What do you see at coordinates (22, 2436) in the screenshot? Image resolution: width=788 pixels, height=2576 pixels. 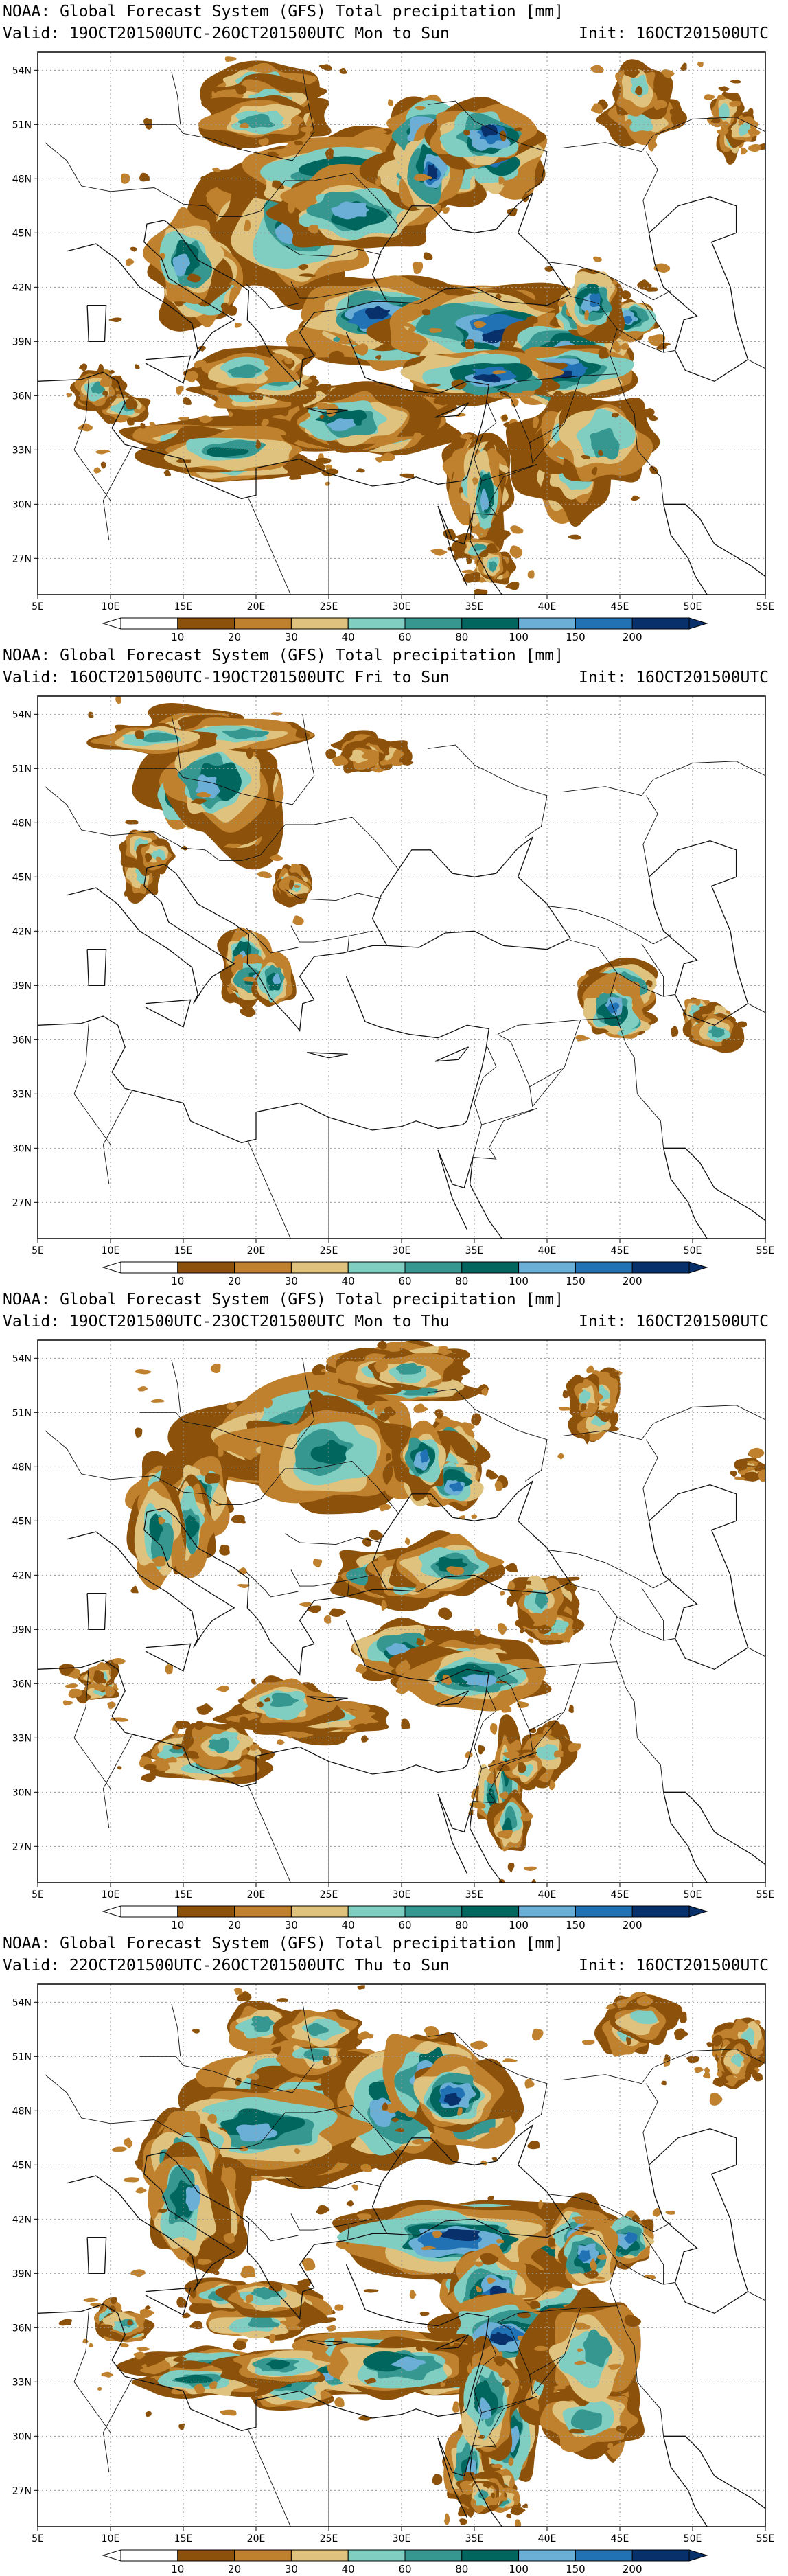 I see `y-tick-label: 30N` at bounding box center [22, 2436].